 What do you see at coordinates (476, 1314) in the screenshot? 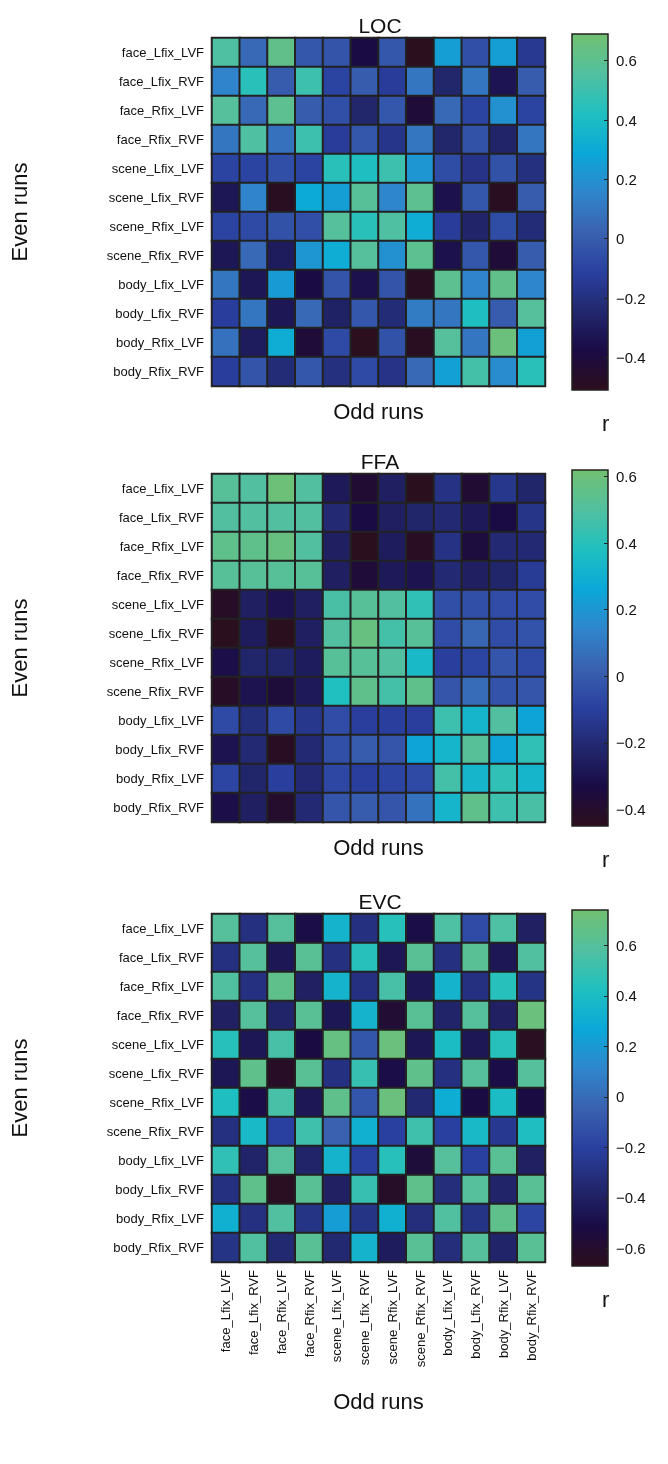
I see `x-tick-label: body_Lfix_RVF` at bounding box center [476, 1314].